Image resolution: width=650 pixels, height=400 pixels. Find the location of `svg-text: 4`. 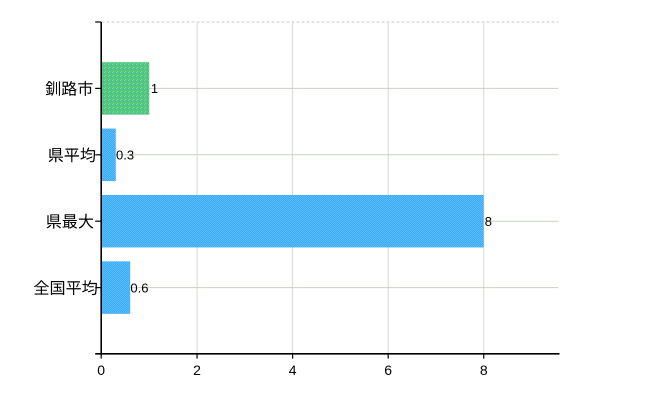

svg-text: 4 is located at coordinates (293, 370).